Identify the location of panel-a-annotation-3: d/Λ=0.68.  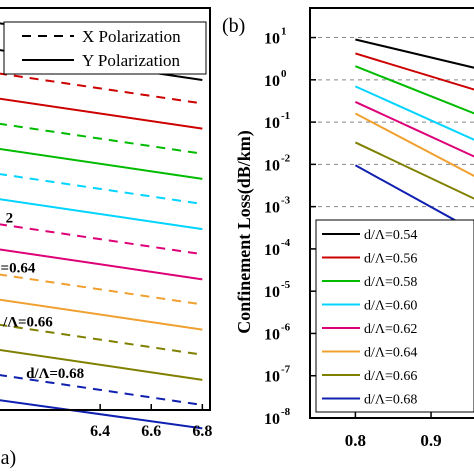
(55, 374).